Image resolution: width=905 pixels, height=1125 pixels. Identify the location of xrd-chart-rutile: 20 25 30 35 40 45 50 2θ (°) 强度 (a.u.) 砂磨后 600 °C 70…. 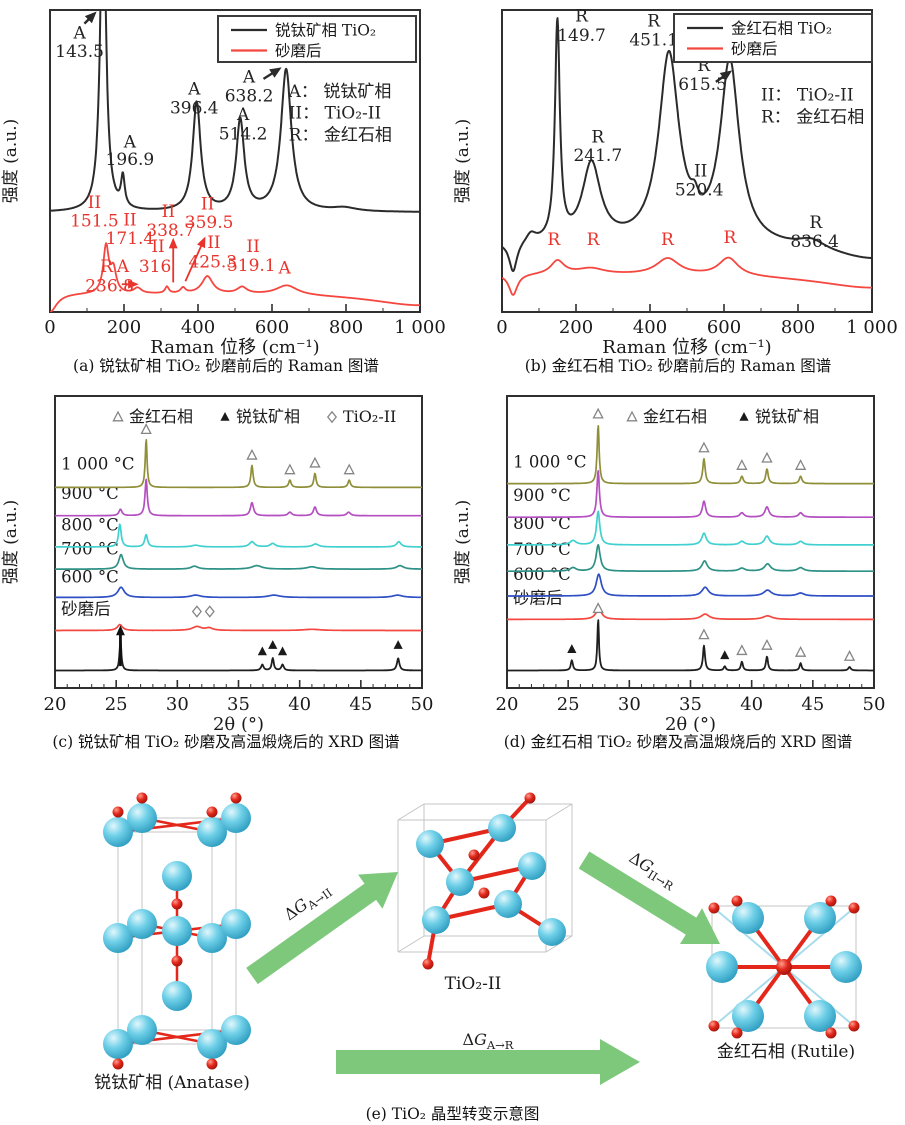
(669, 563).